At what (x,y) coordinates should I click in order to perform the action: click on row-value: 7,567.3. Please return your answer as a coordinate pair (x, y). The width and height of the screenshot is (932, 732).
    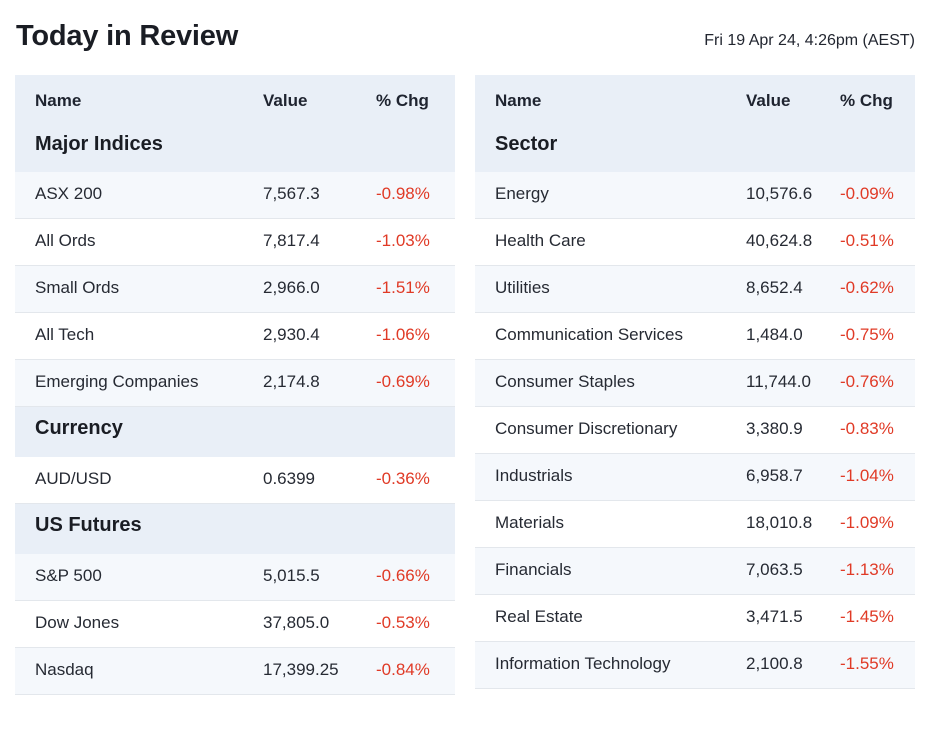
    Looking at the image, I should click on (291, 193).